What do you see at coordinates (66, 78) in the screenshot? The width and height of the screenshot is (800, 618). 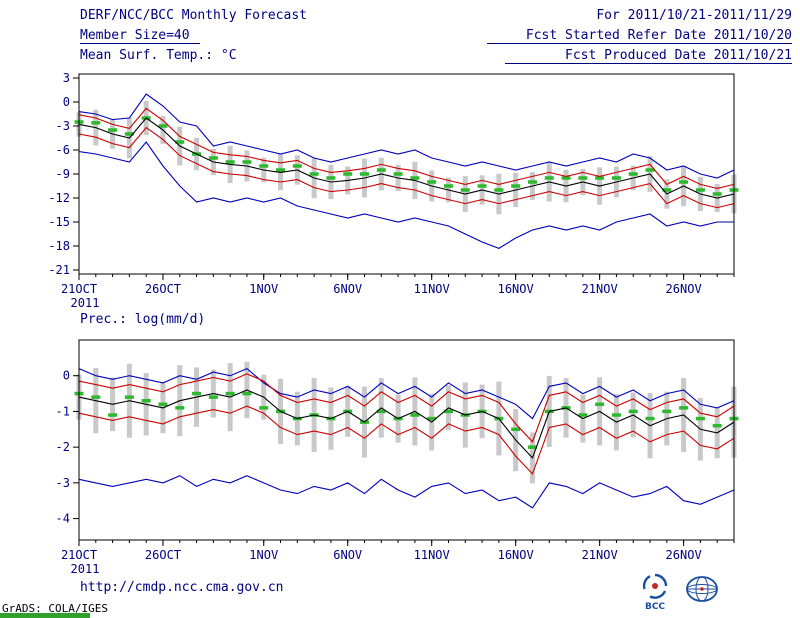 I see `svg-text: 3` at bounding box center [66, 78].